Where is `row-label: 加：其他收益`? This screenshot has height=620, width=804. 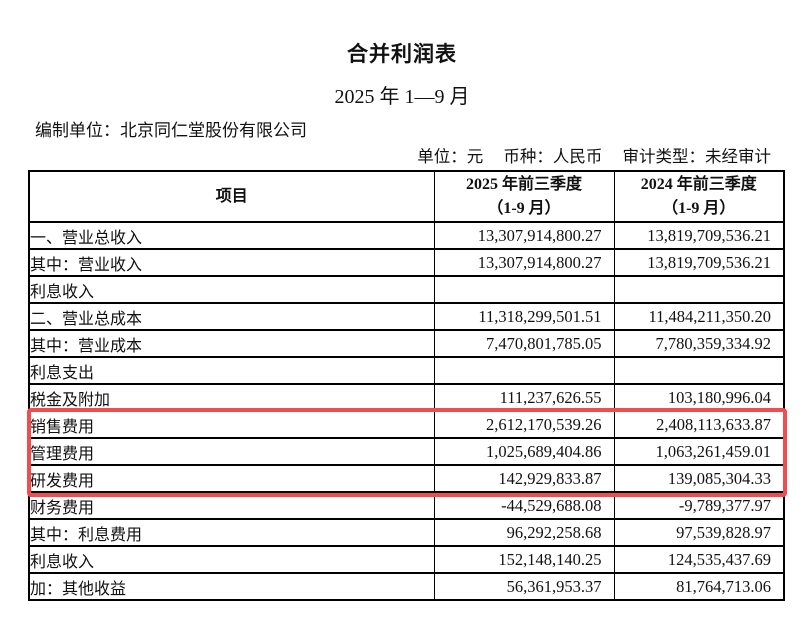
row-label: 加：其他收益 is located at coordinates (231, 586).